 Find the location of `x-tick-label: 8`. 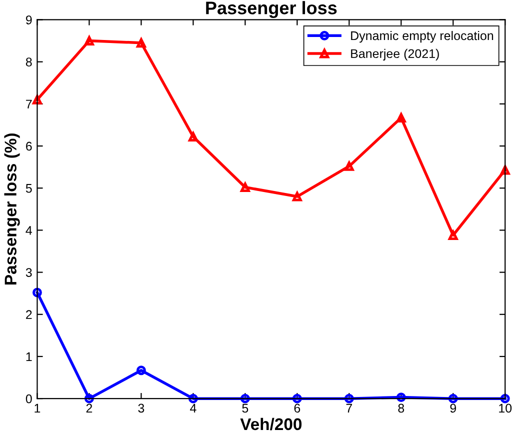

x-tick-label: 8 is located at coordinates (401, 408).